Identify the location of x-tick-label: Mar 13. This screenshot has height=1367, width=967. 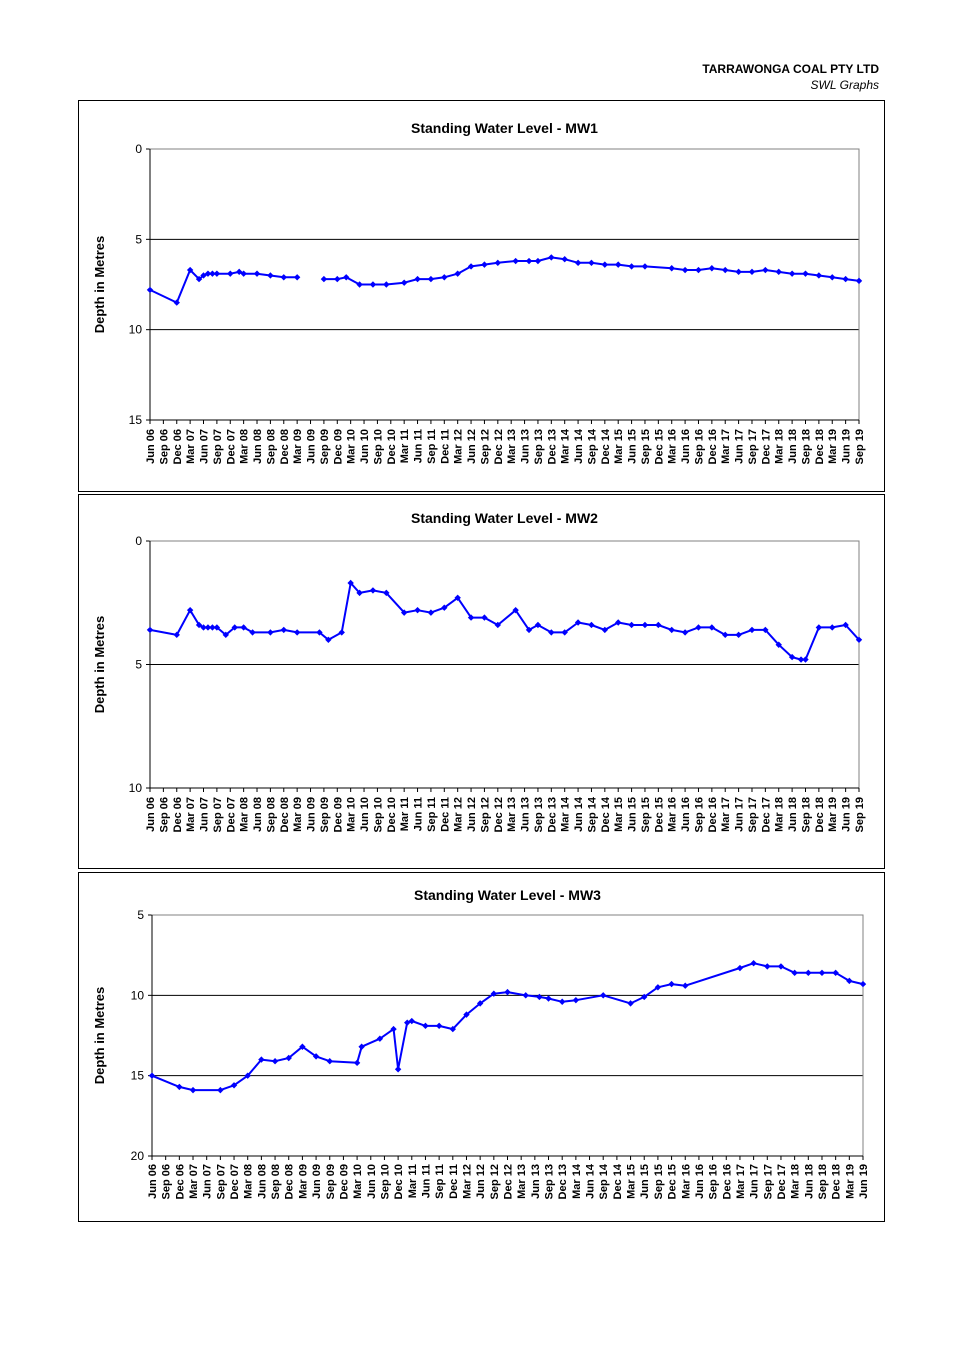
(512, 814).